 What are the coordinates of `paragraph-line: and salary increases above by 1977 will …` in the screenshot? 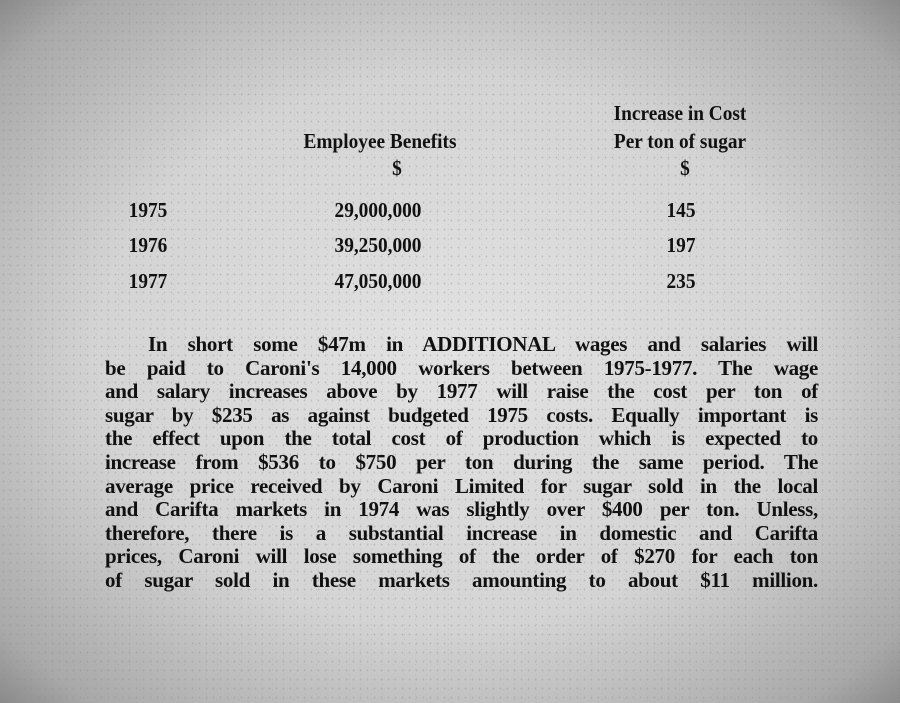 It's located at (461, 391).